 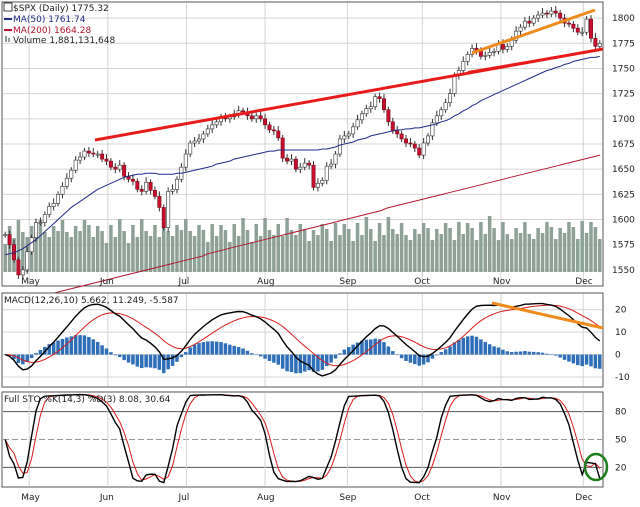 What do you see at coordinates (623, 69) in the screenshot?
I see `price-y-tick-label: 1750` at bounding box center [623, 69].